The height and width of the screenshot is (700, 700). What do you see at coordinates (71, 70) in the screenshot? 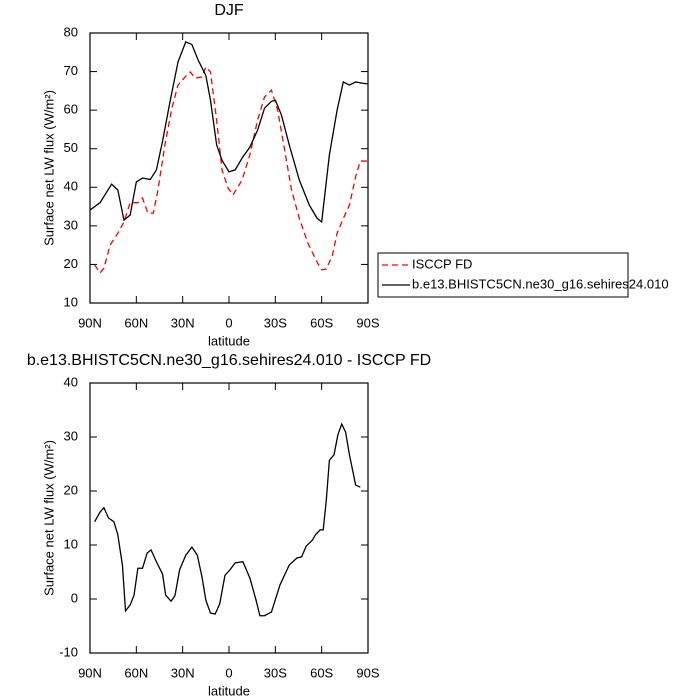
I see `y-tick-label: 70` at bounding box center [71, 70].